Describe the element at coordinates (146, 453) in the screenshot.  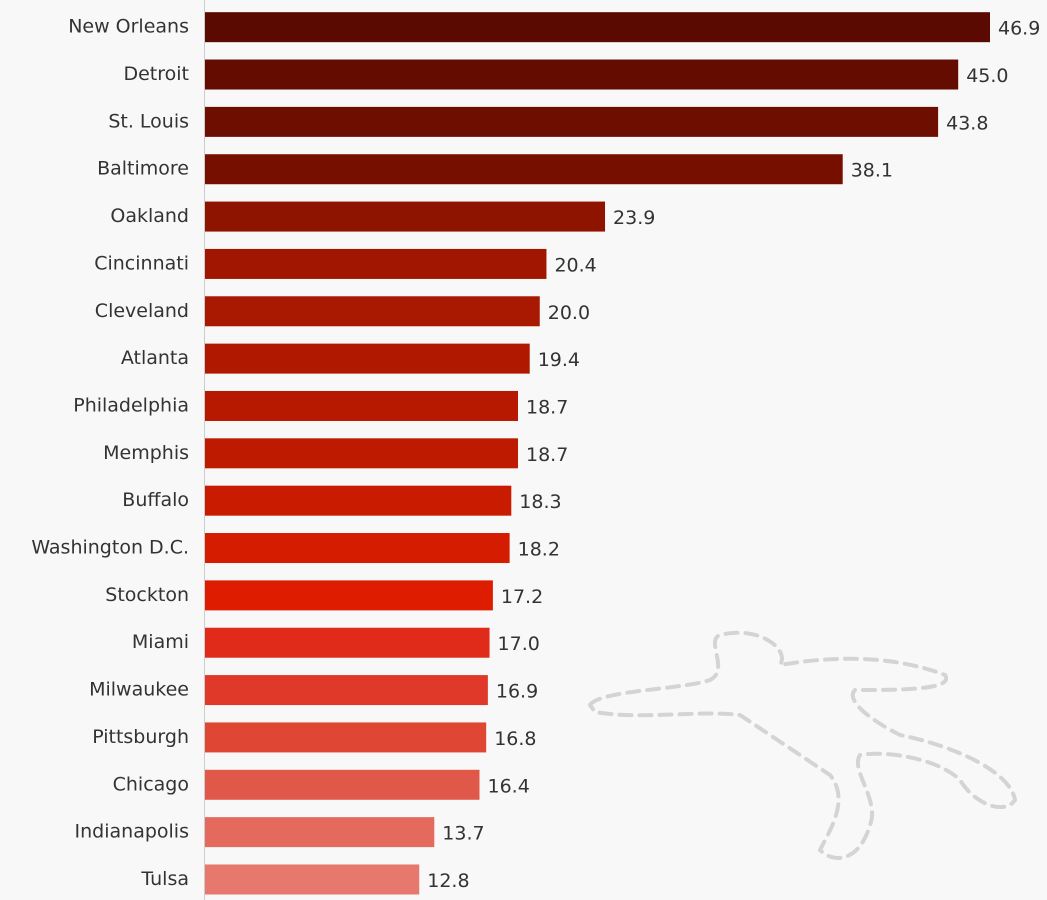
I see `category-label: Memphis` at that location.